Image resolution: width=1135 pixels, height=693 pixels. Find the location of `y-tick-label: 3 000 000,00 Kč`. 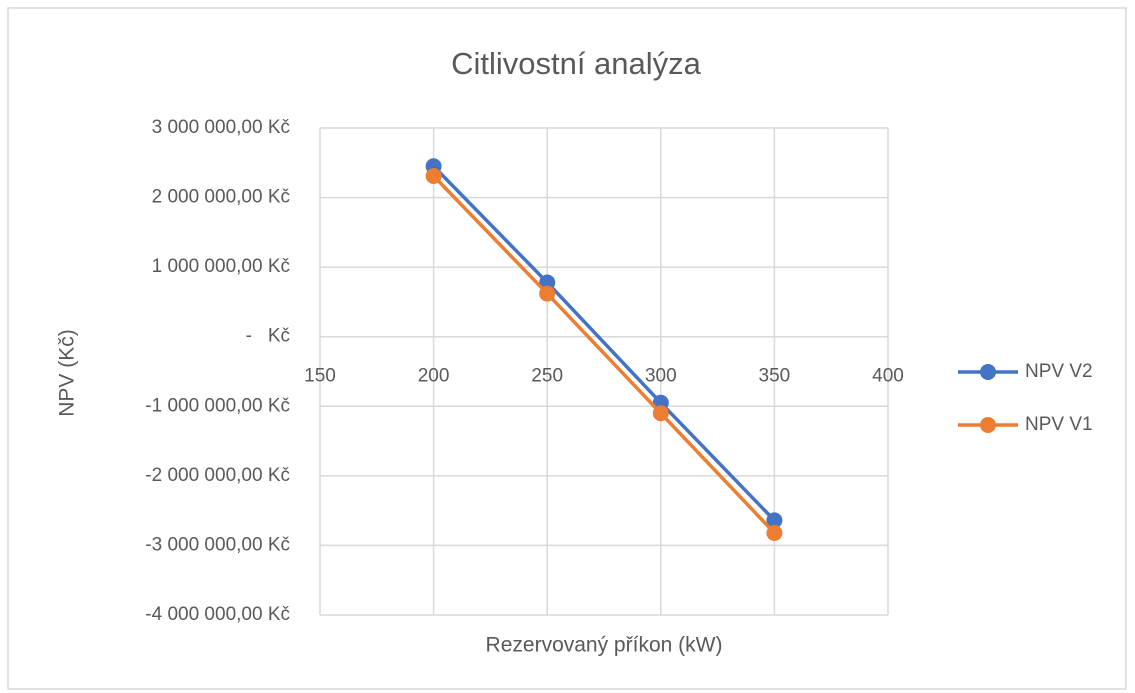

y-tick-label: 3 000 000,00 Kč is located at coordinates (221, 127).